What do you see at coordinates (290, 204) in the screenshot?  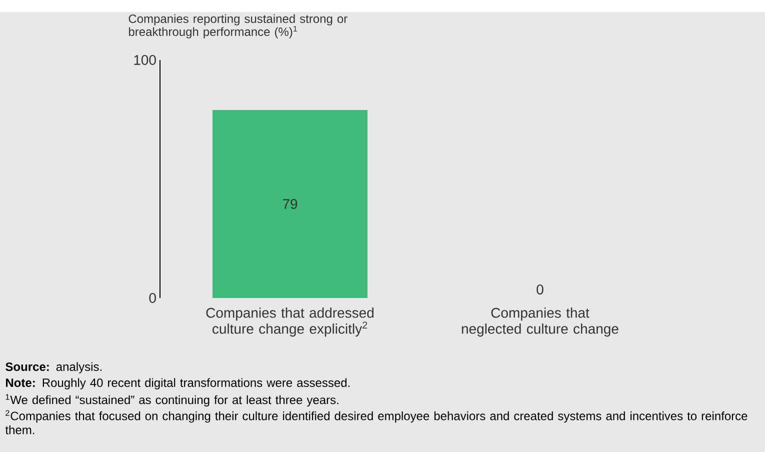 I see `data-label: 79` at bounding box center [290, 204].